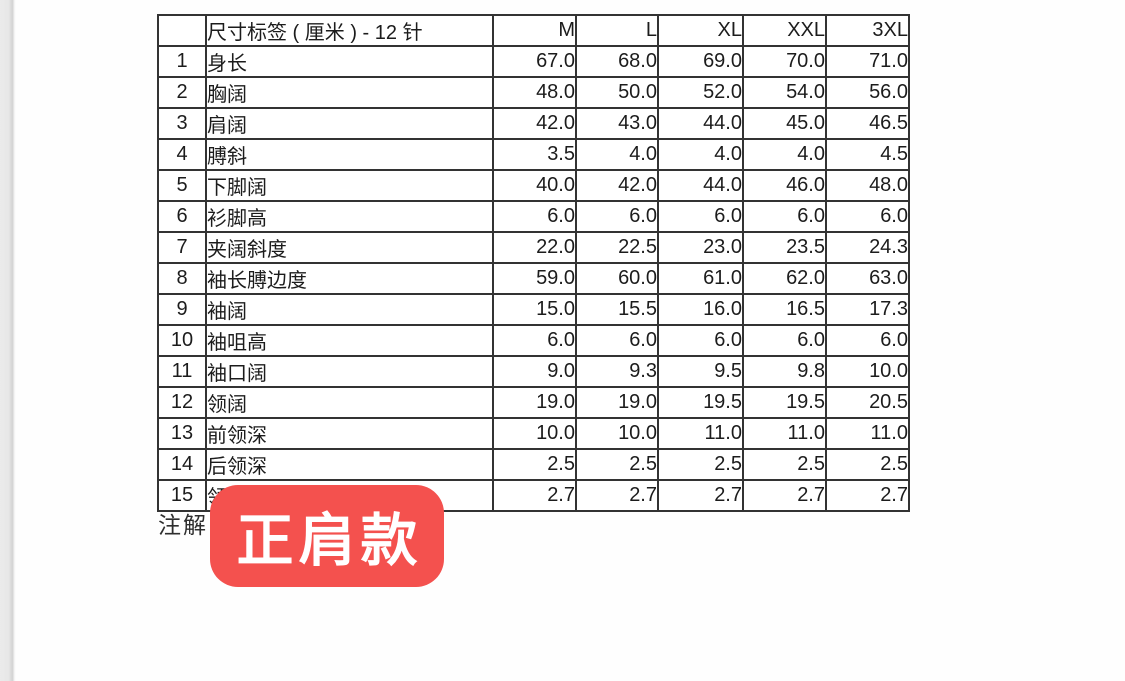 The height and width of the screenshot is (681, 1125). What do you see at coordinates (182, 340) in the screenshot?
I see `row-number: 10` at bounding box center [182, 340].